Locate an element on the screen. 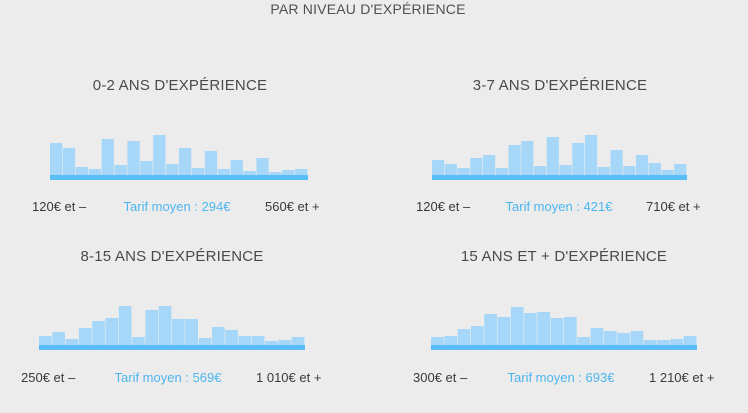  panel-0-2-years-min-label: 120€ et – is located at coordinates (59, 206).